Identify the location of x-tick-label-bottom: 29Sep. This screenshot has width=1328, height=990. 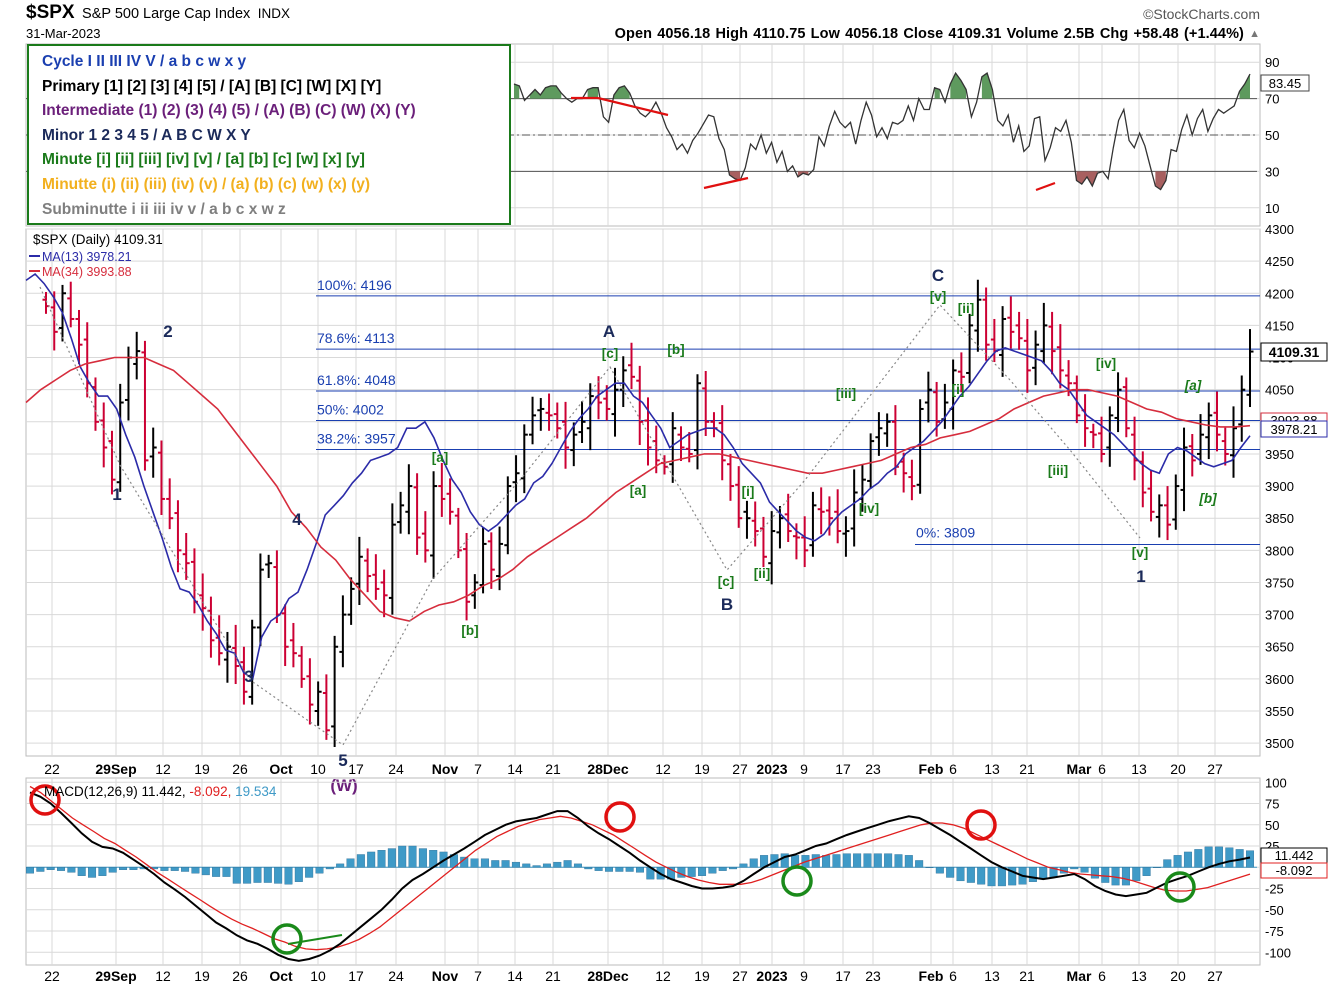
(115, 976).